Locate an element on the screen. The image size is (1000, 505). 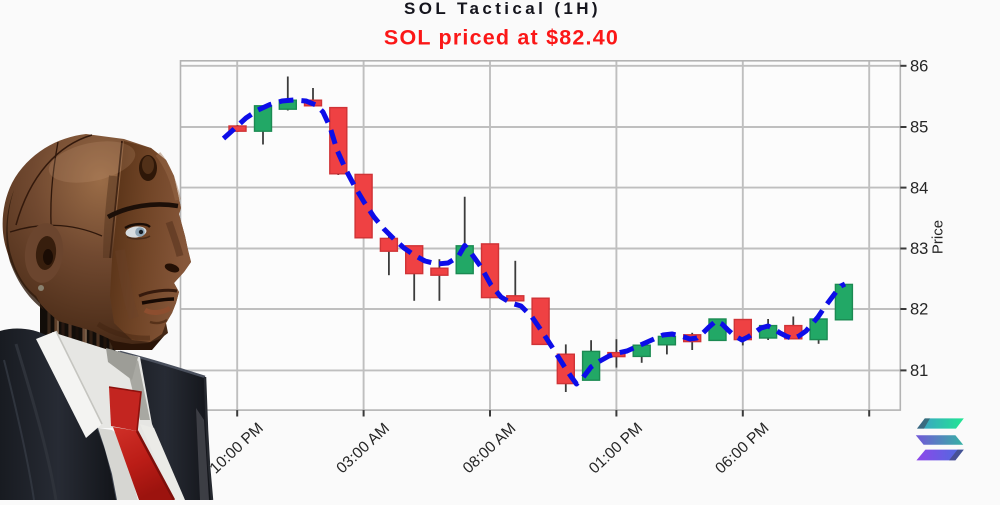
svg-text: 82 is located at coordinates (919, 310).